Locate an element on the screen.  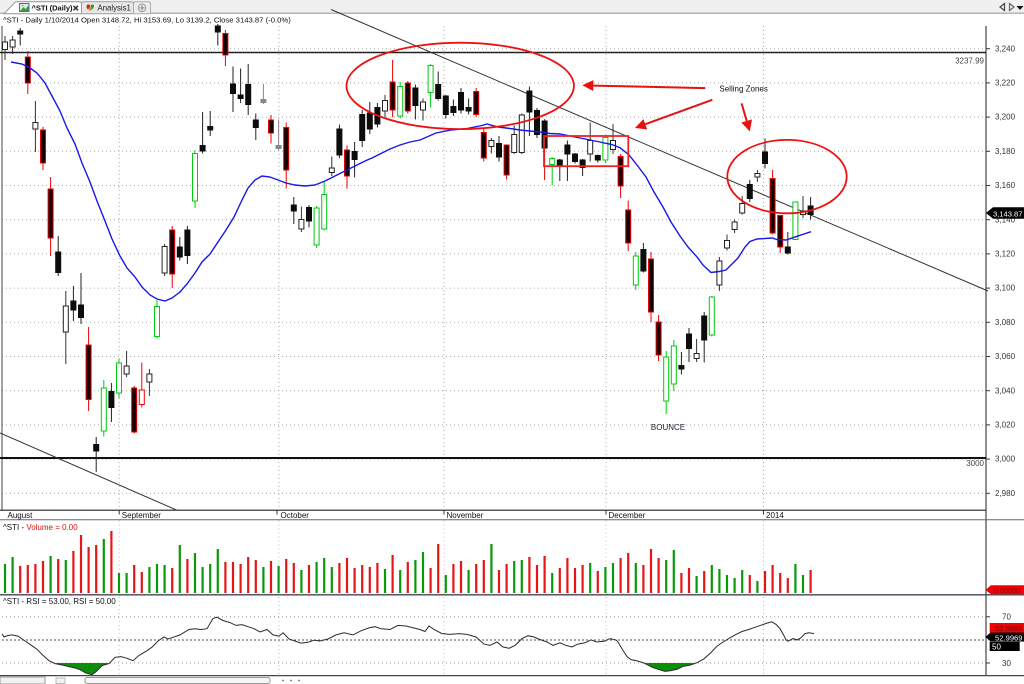
svg-text: 3,180 is located at coordinates (1005, 151).